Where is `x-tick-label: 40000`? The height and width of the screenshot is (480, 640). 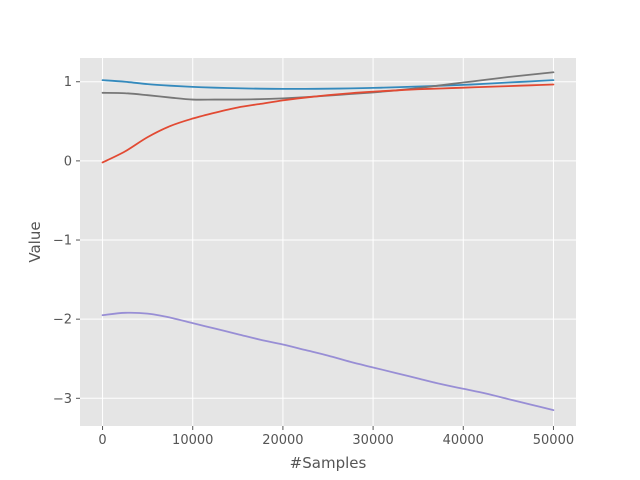 x-tick-label: 40000 is located at coordinates (463, 440).